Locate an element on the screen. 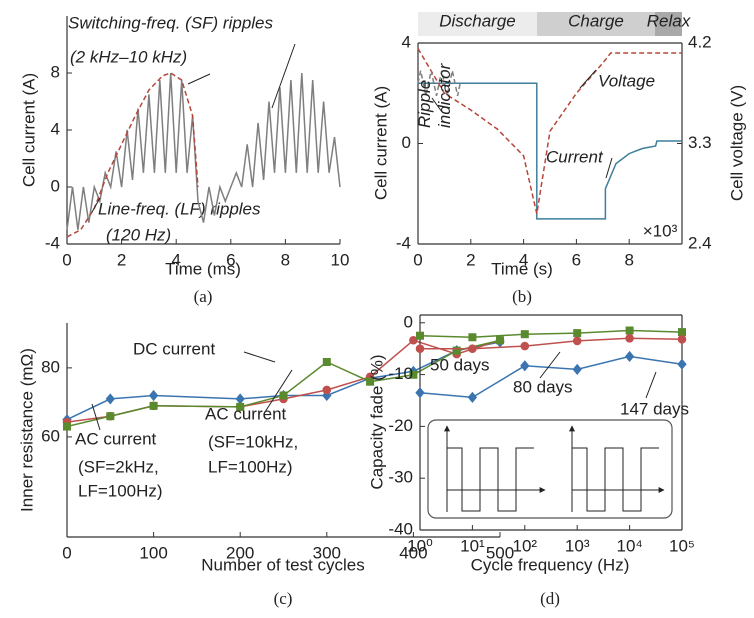 This screenshot has width=754, height=618. annotation: (SF=2kHz, is located at coordinates (118, 466).